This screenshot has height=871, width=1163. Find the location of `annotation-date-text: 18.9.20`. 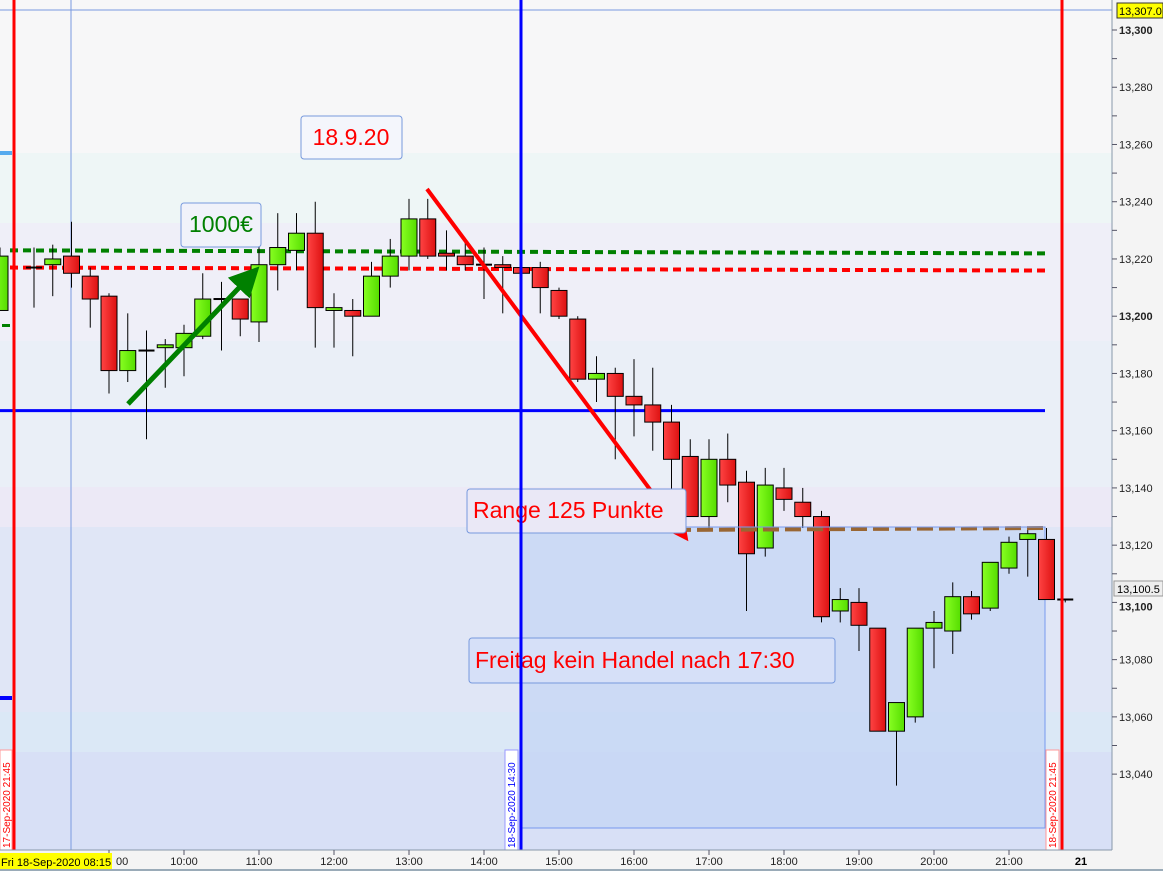

annotation-date-text: 18.9.20 is located at coordinates (351, 137).